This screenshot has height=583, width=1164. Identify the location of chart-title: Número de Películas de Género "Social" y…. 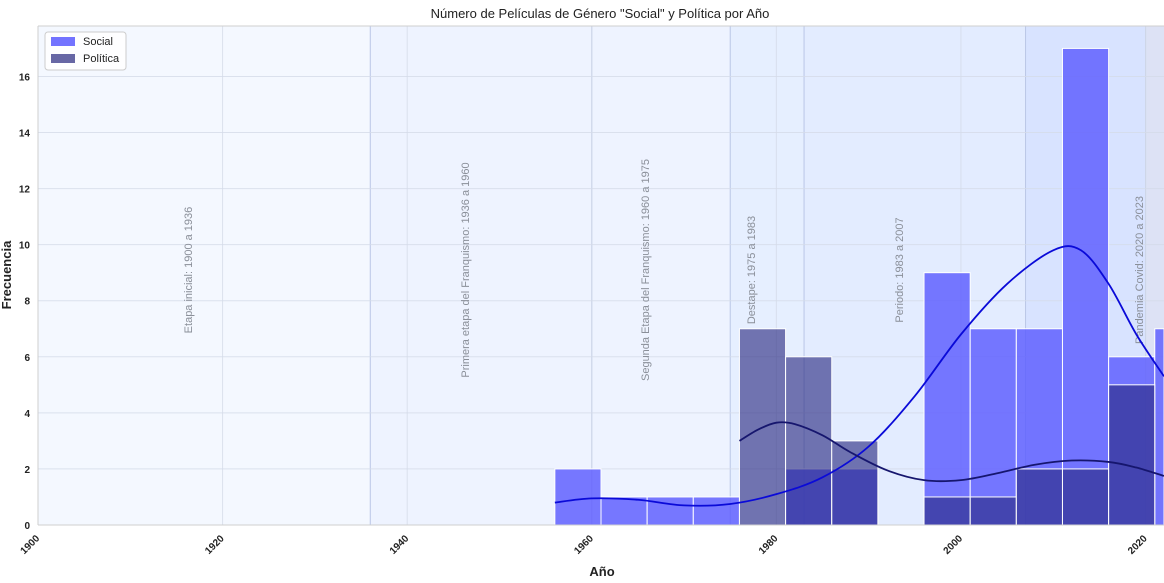
(600, 13).